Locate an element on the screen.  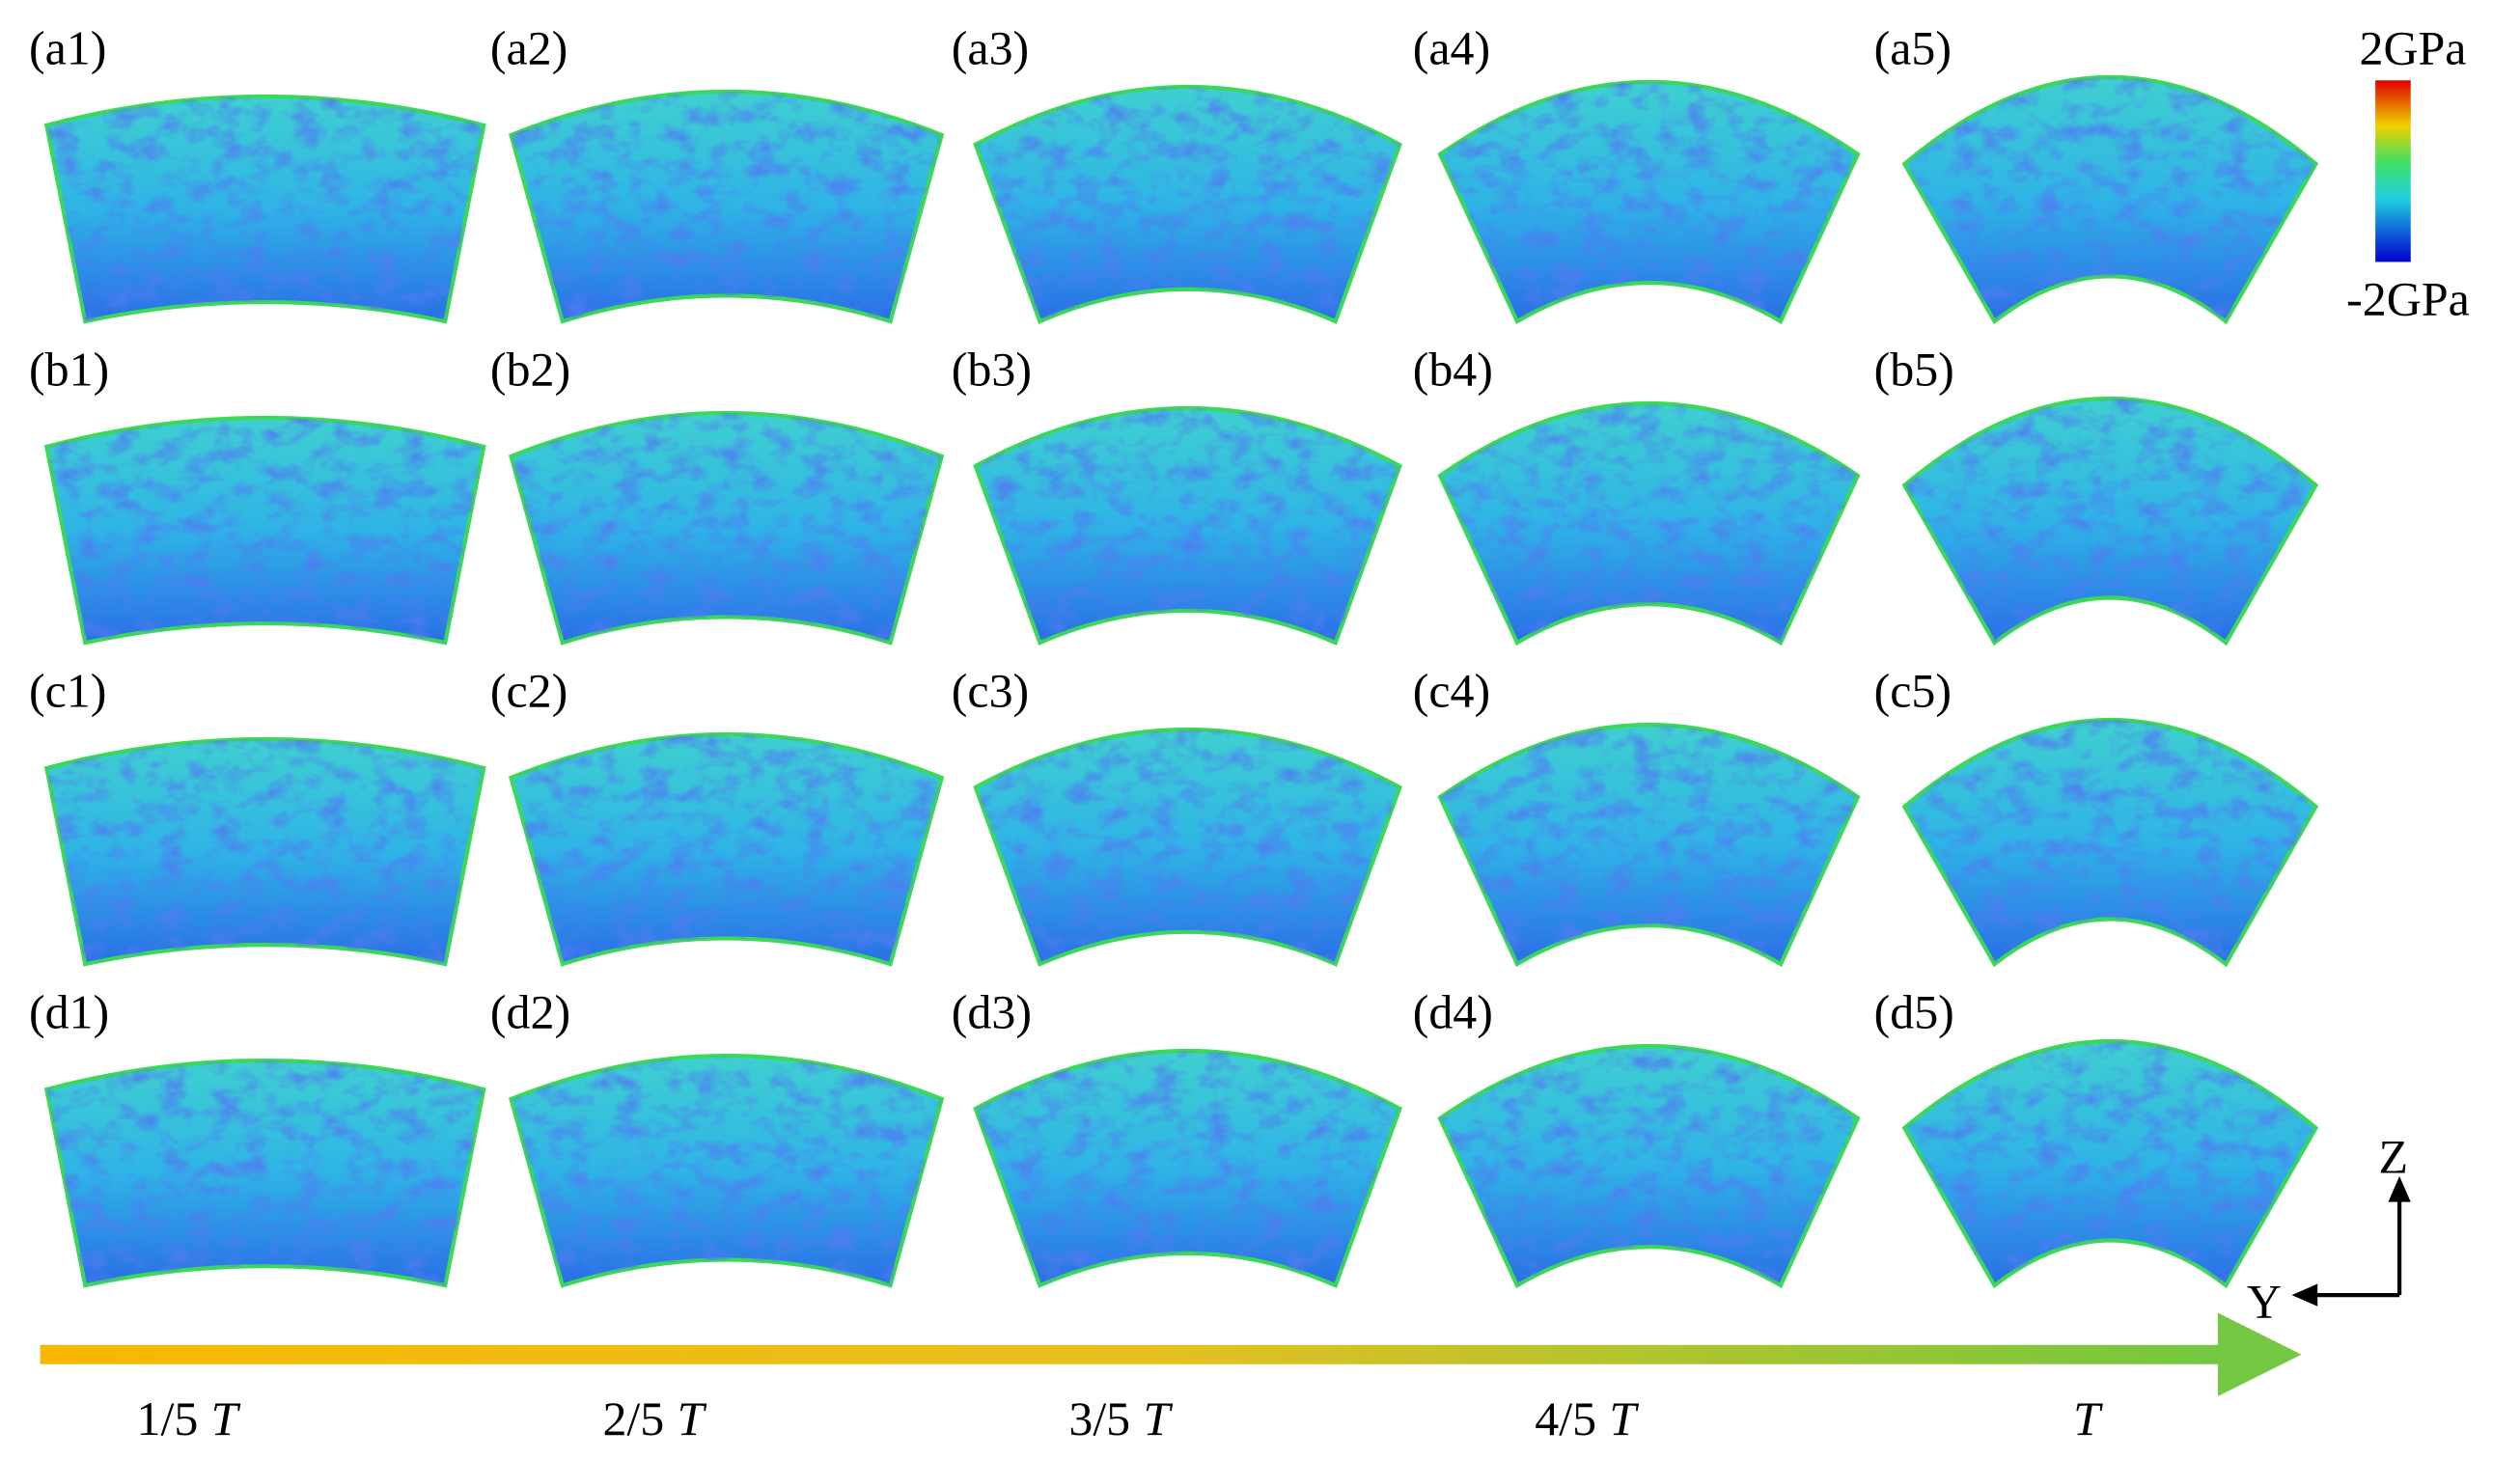
time-fraction: 3/5 is located at coordinates (1099, 1418).